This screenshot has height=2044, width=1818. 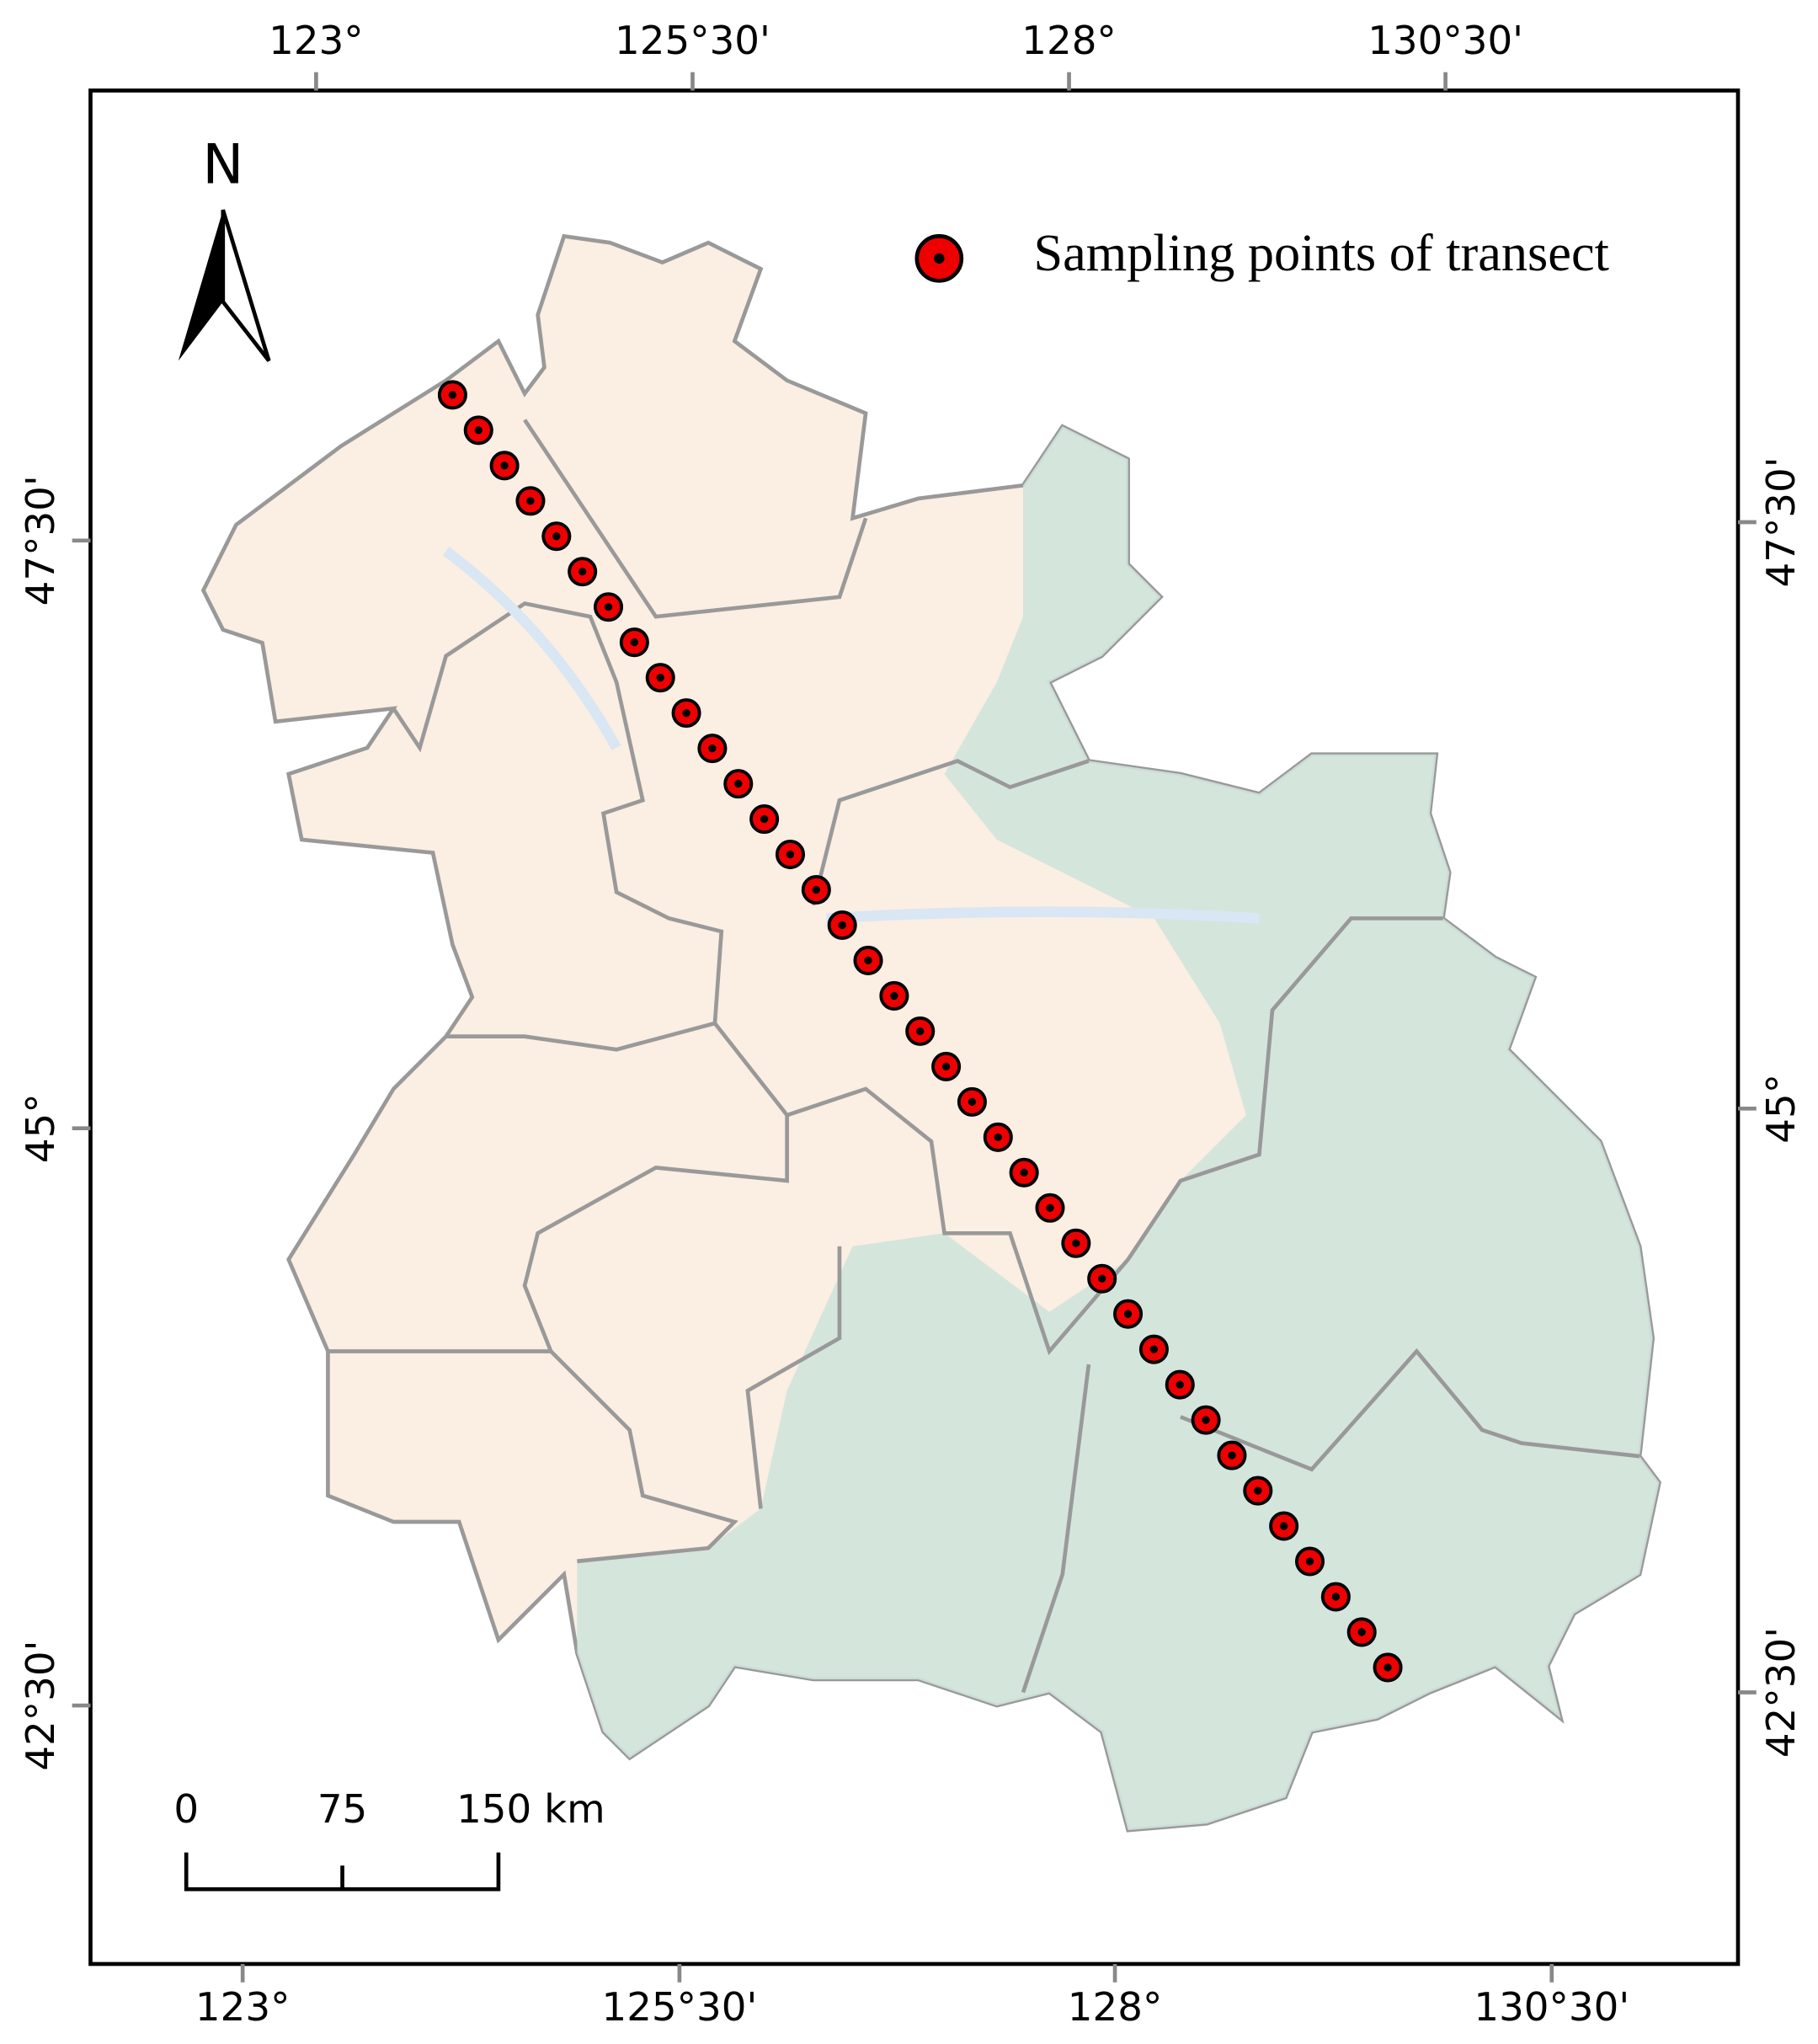 What do you see at coordinates (939, 258) in the screenshot?
I see `legend-symbol` at bounding box center [939, 258].